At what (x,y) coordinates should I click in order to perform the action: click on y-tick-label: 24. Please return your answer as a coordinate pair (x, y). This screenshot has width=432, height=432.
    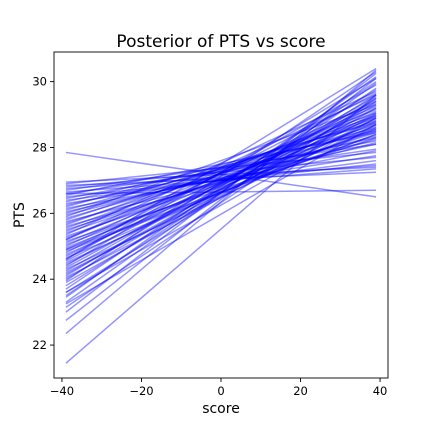
    Looking at the image, I should click on (39, 279).